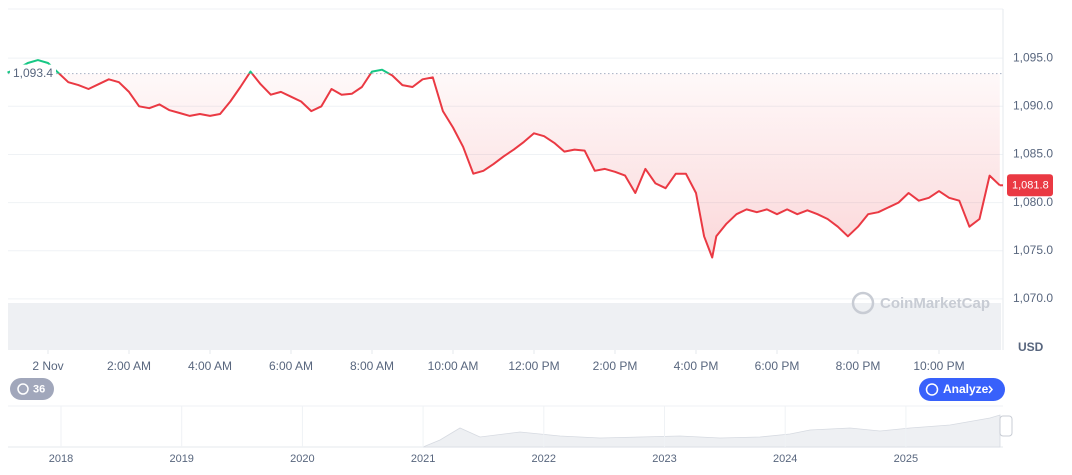 The image size is (1072, 475). Describe the element at coordinates (938, 366) in the screenshot. I see `x-tick-label: 10:00 PM` at that location.